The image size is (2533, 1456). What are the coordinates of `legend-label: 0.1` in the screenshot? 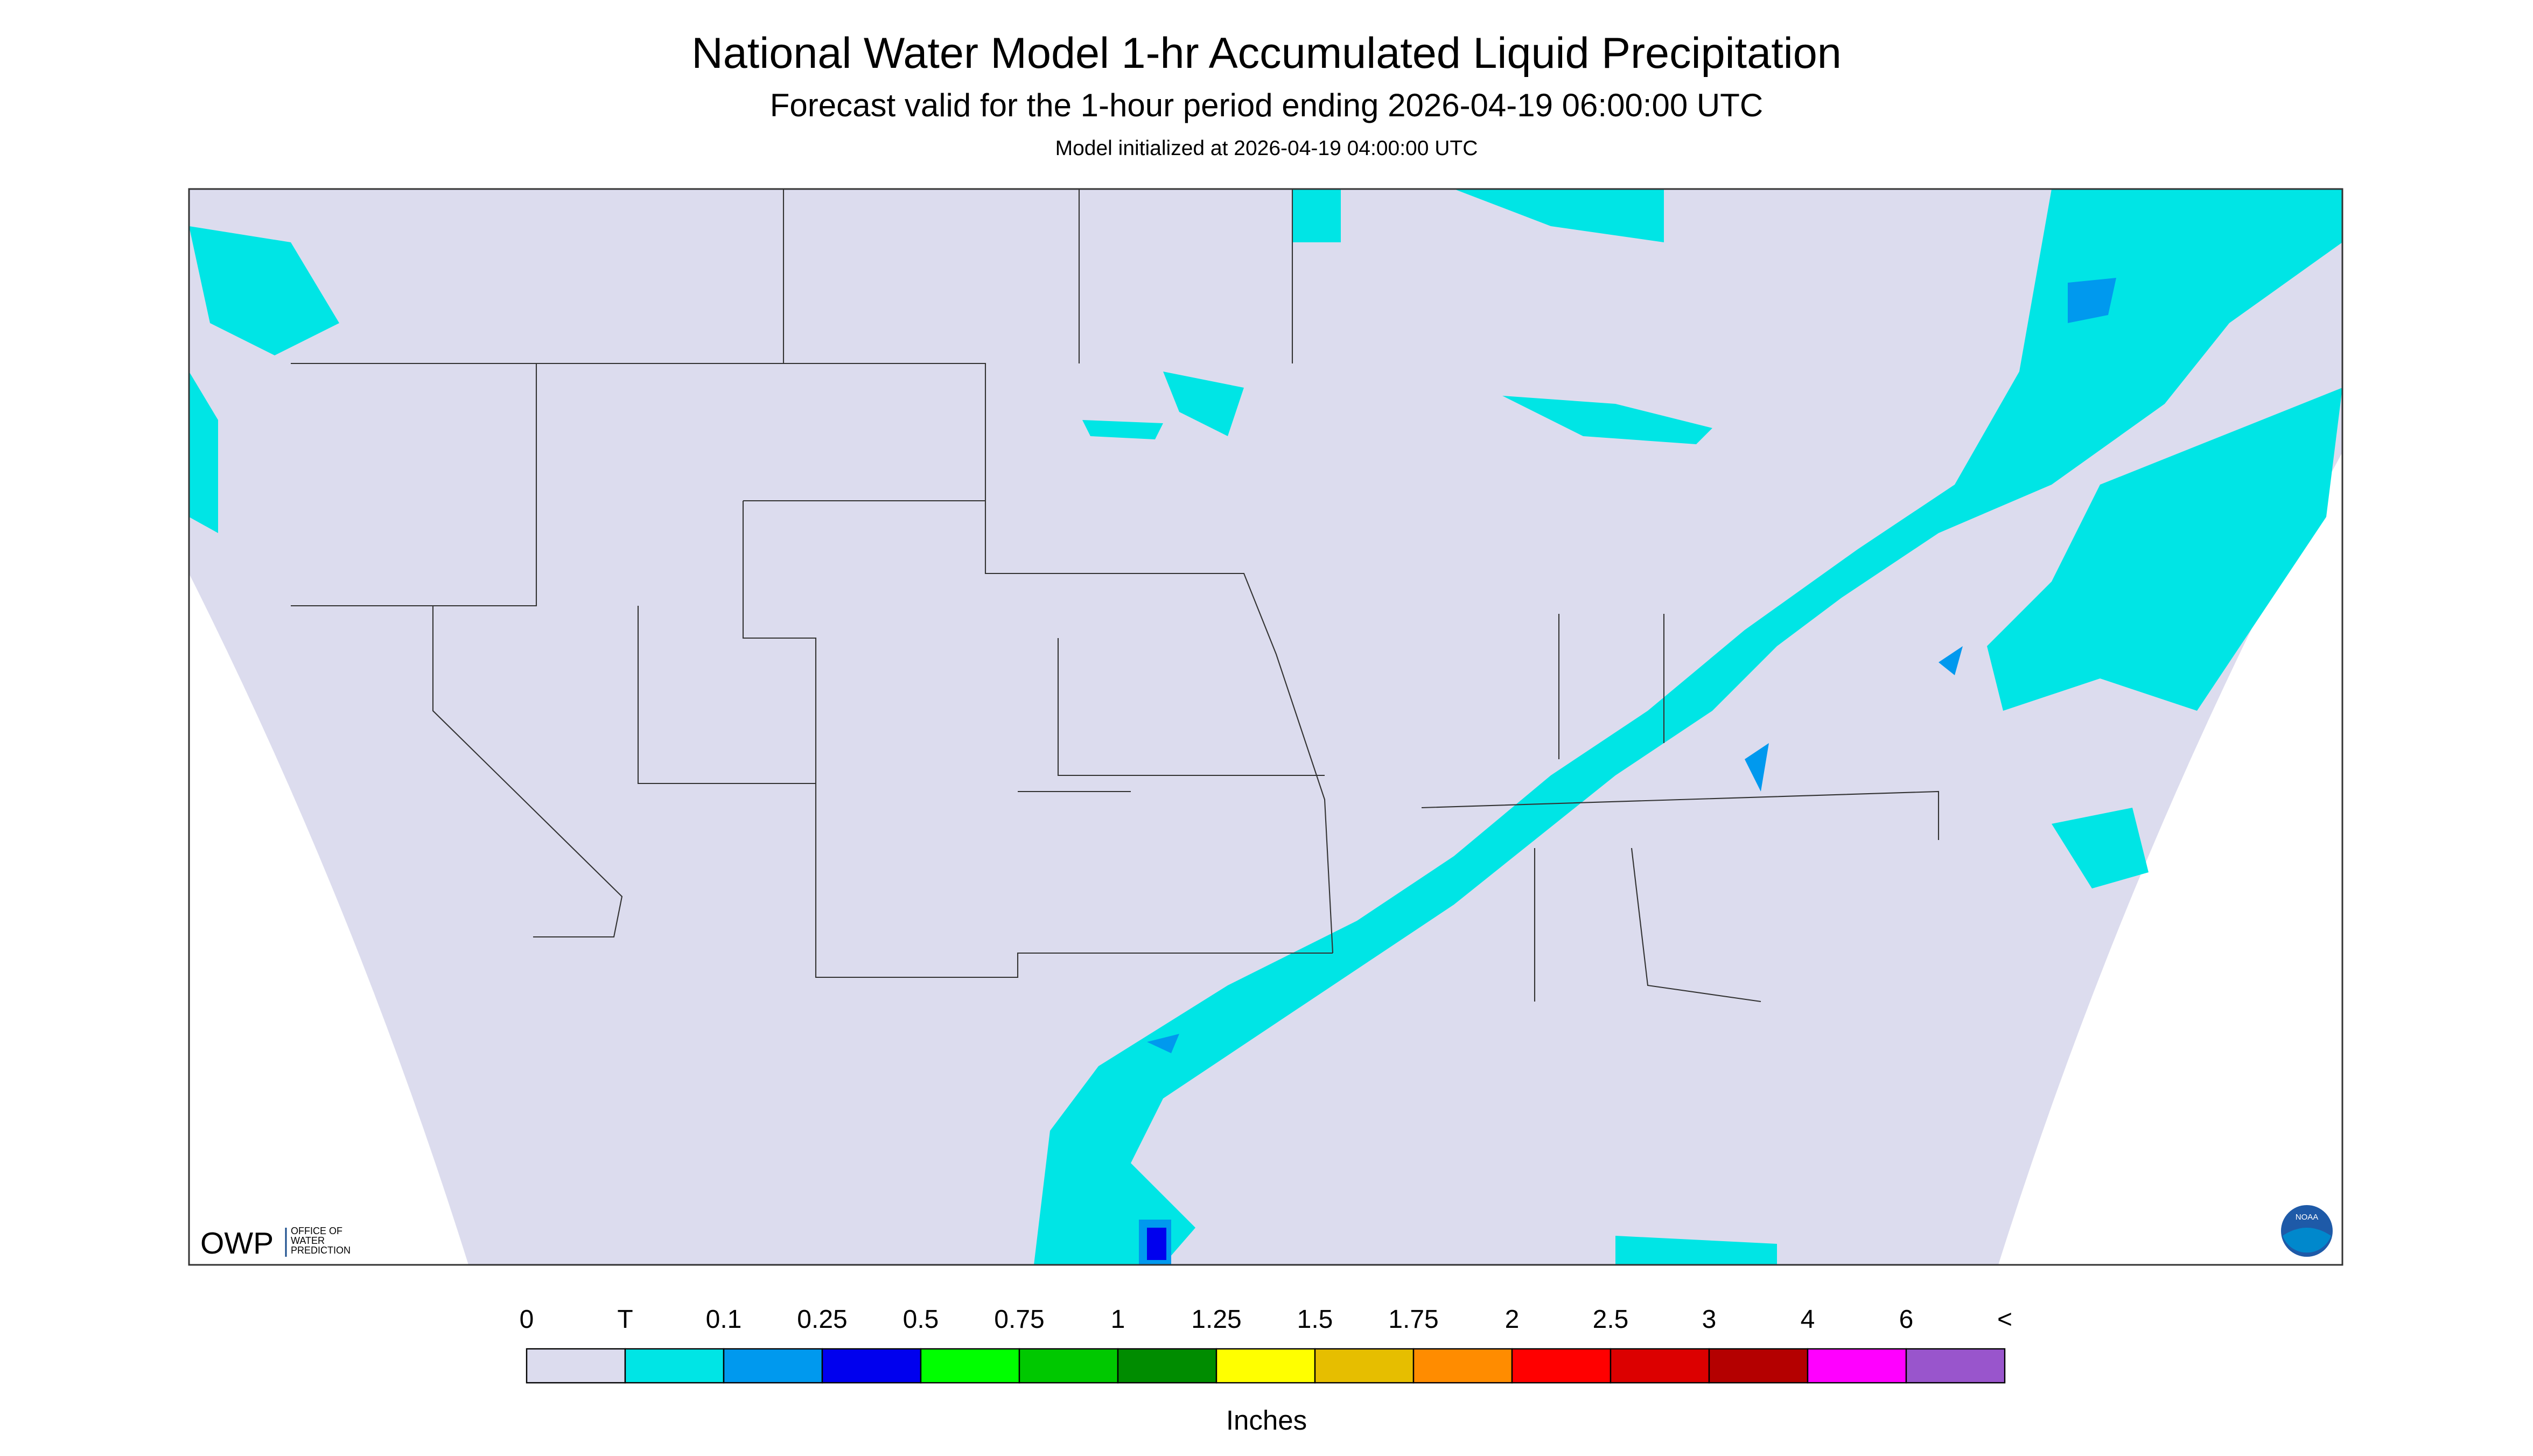 It's located at (724, 1319).